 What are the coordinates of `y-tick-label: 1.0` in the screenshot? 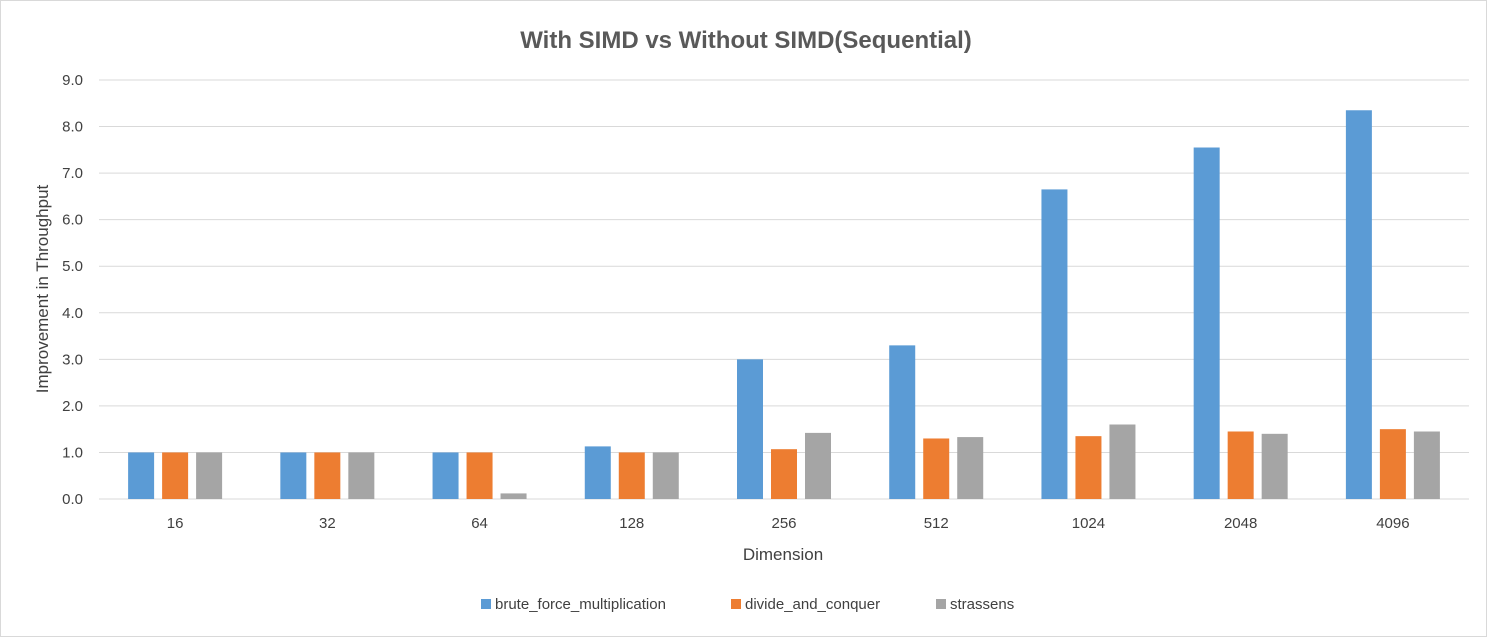 It's located at (72, 452).